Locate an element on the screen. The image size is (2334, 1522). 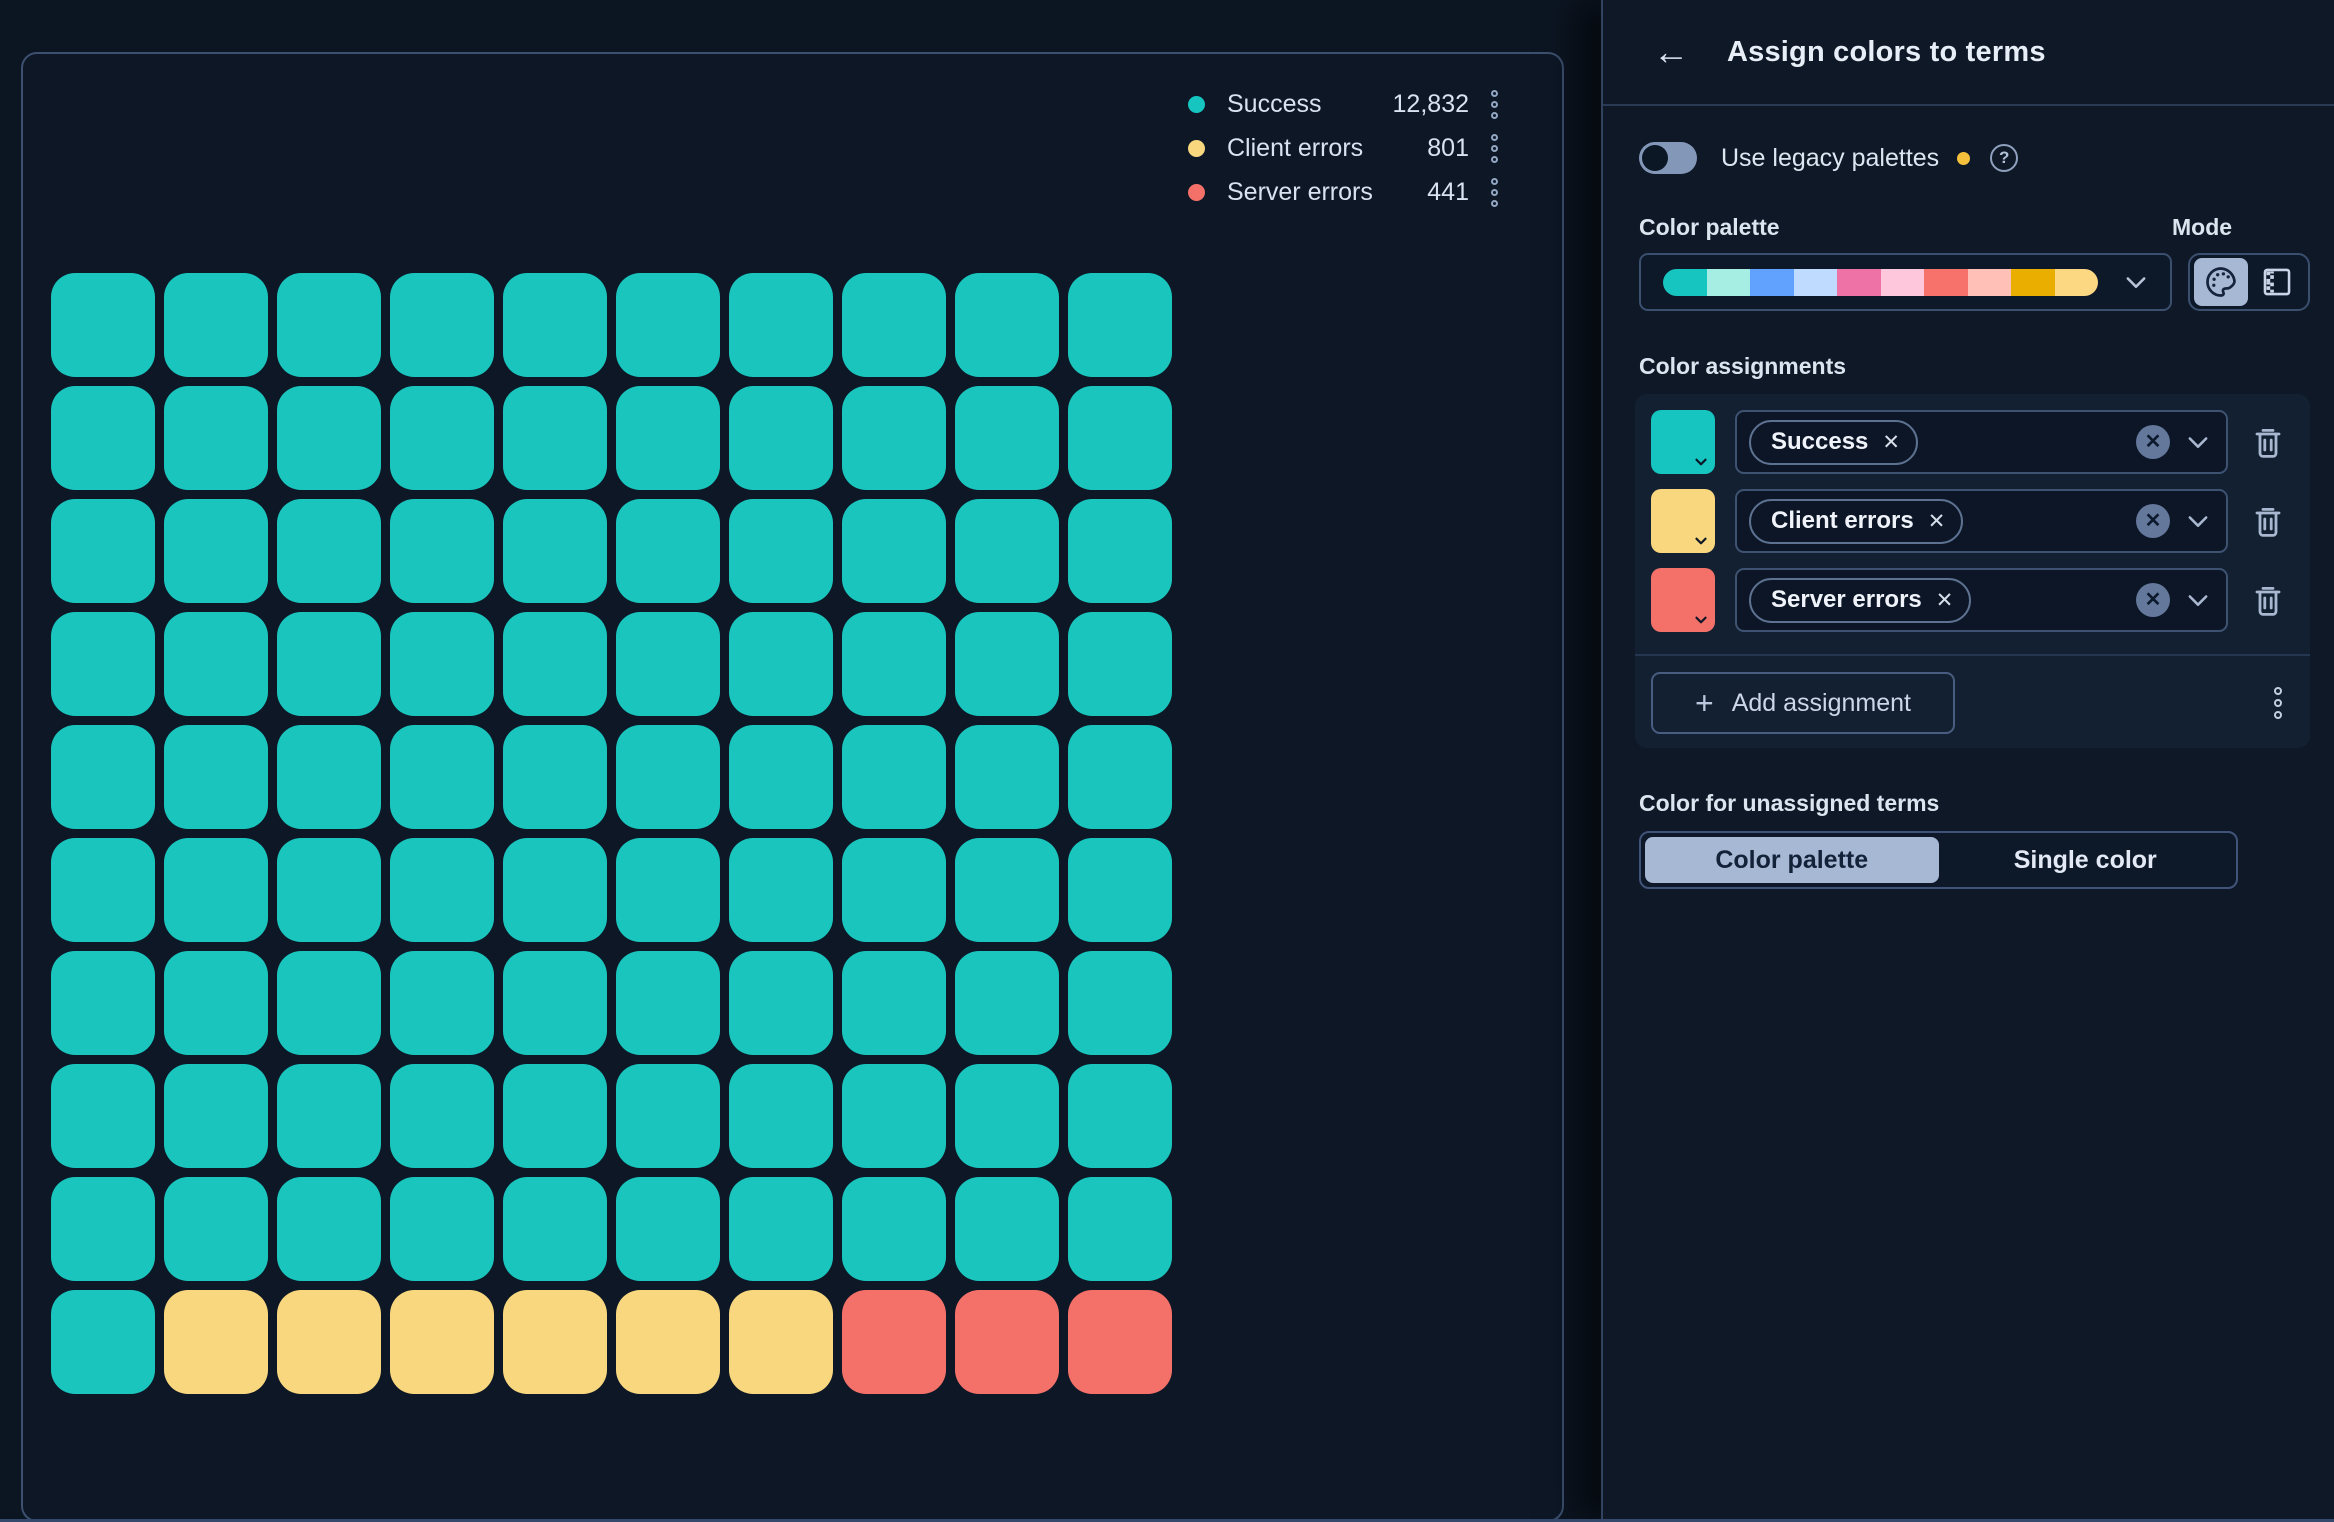
term-pill: Server errors ✕ is located at coordinates (1860, 600).